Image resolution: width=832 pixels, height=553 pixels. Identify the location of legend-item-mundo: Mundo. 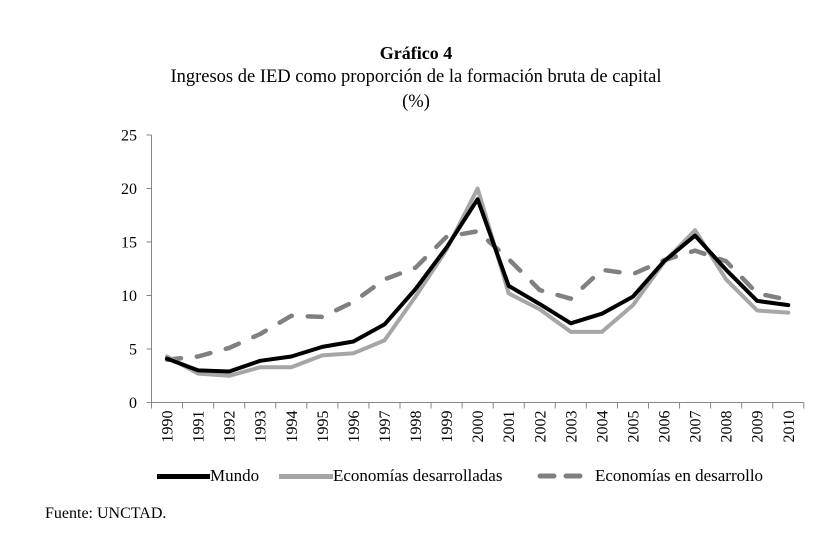
(208, 476).